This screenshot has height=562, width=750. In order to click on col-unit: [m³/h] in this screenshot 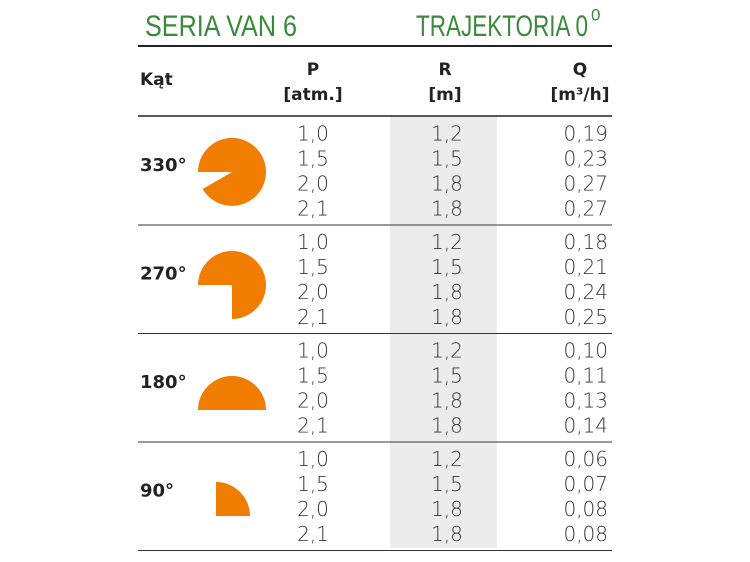, I will do `click(579, 95)`.